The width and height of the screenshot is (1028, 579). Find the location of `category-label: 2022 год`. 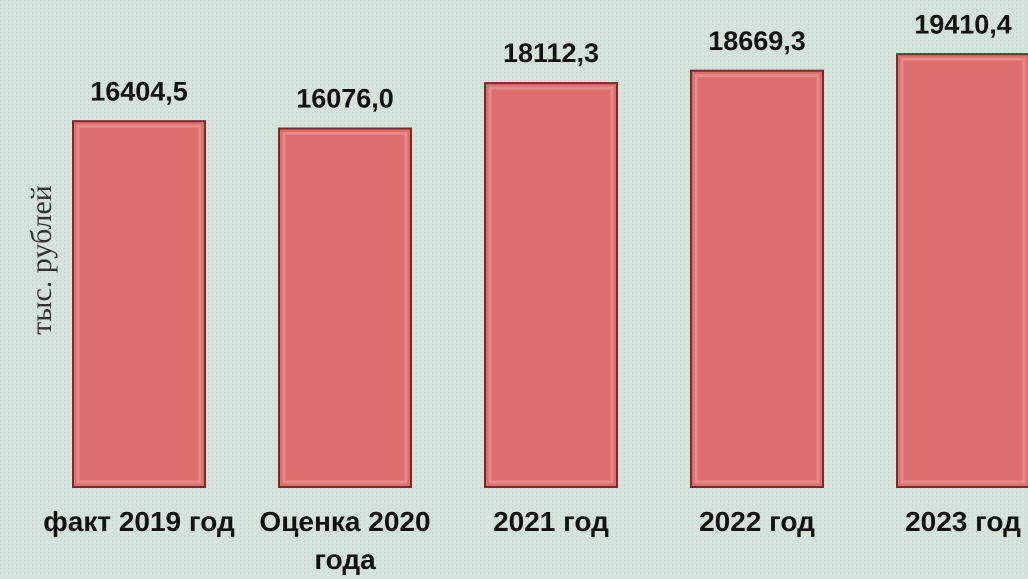

category-label: 2022 год is located at coordinates (757, 521).